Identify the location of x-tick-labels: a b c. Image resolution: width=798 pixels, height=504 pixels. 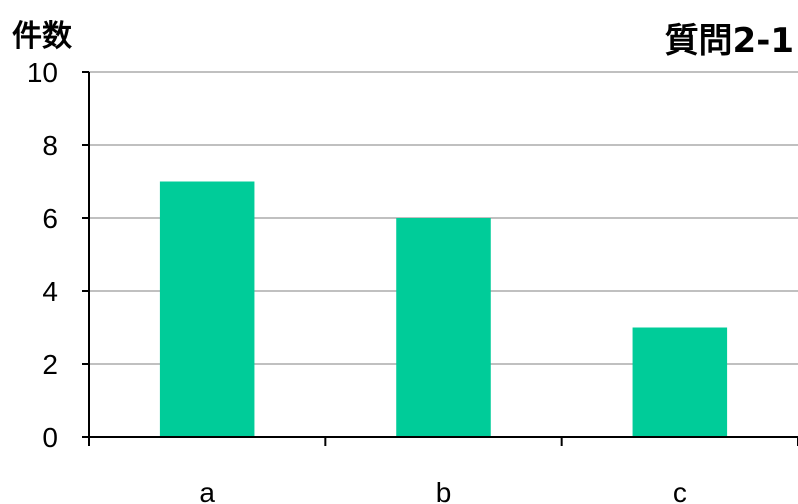
(442, 490).